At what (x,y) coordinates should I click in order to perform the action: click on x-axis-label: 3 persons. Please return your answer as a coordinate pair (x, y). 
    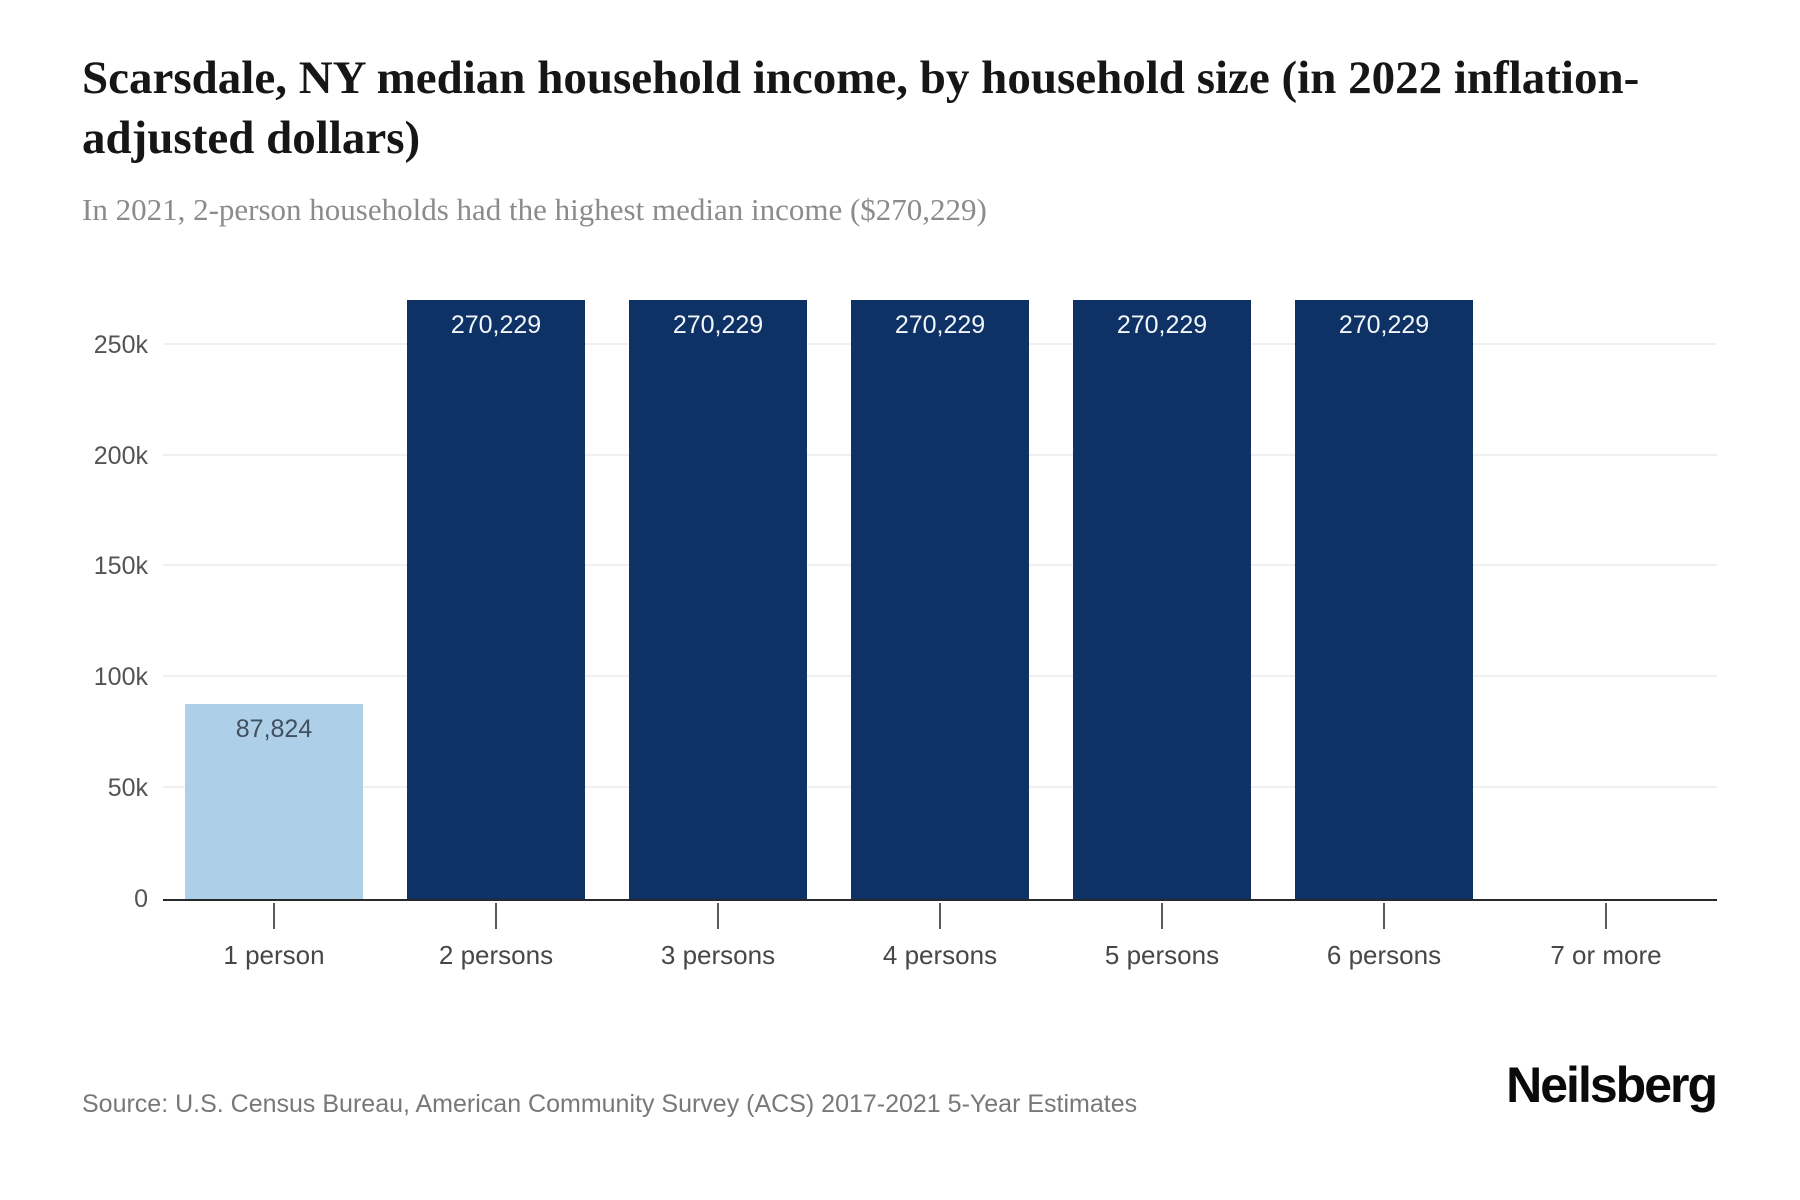
    Looking at the image, I should click on (718, 955).